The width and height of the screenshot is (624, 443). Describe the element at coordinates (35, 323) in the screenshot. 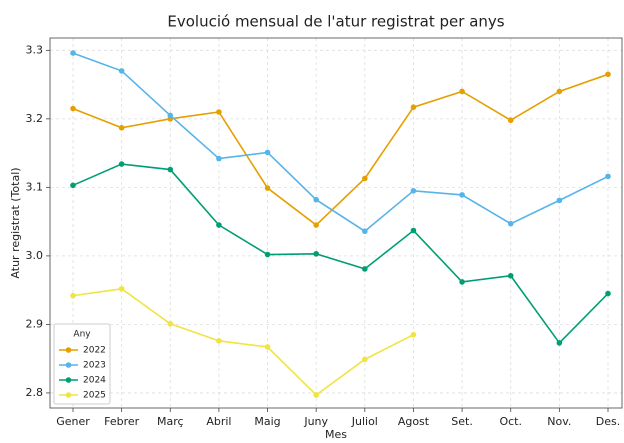

I see `y-tick-label: 2.9` at that location.